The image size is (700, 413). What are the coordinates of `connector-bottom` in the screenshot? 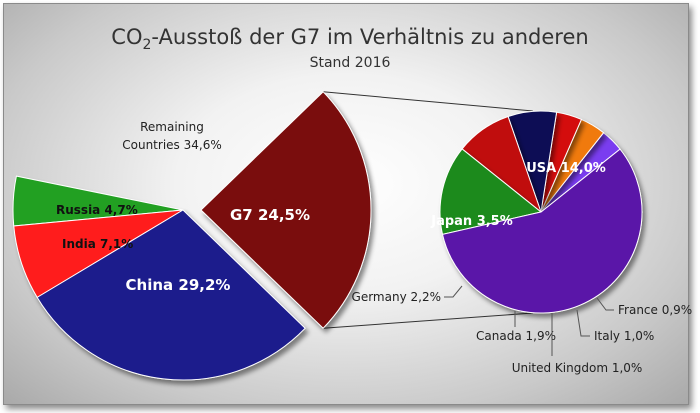 It's located at (428, 320).